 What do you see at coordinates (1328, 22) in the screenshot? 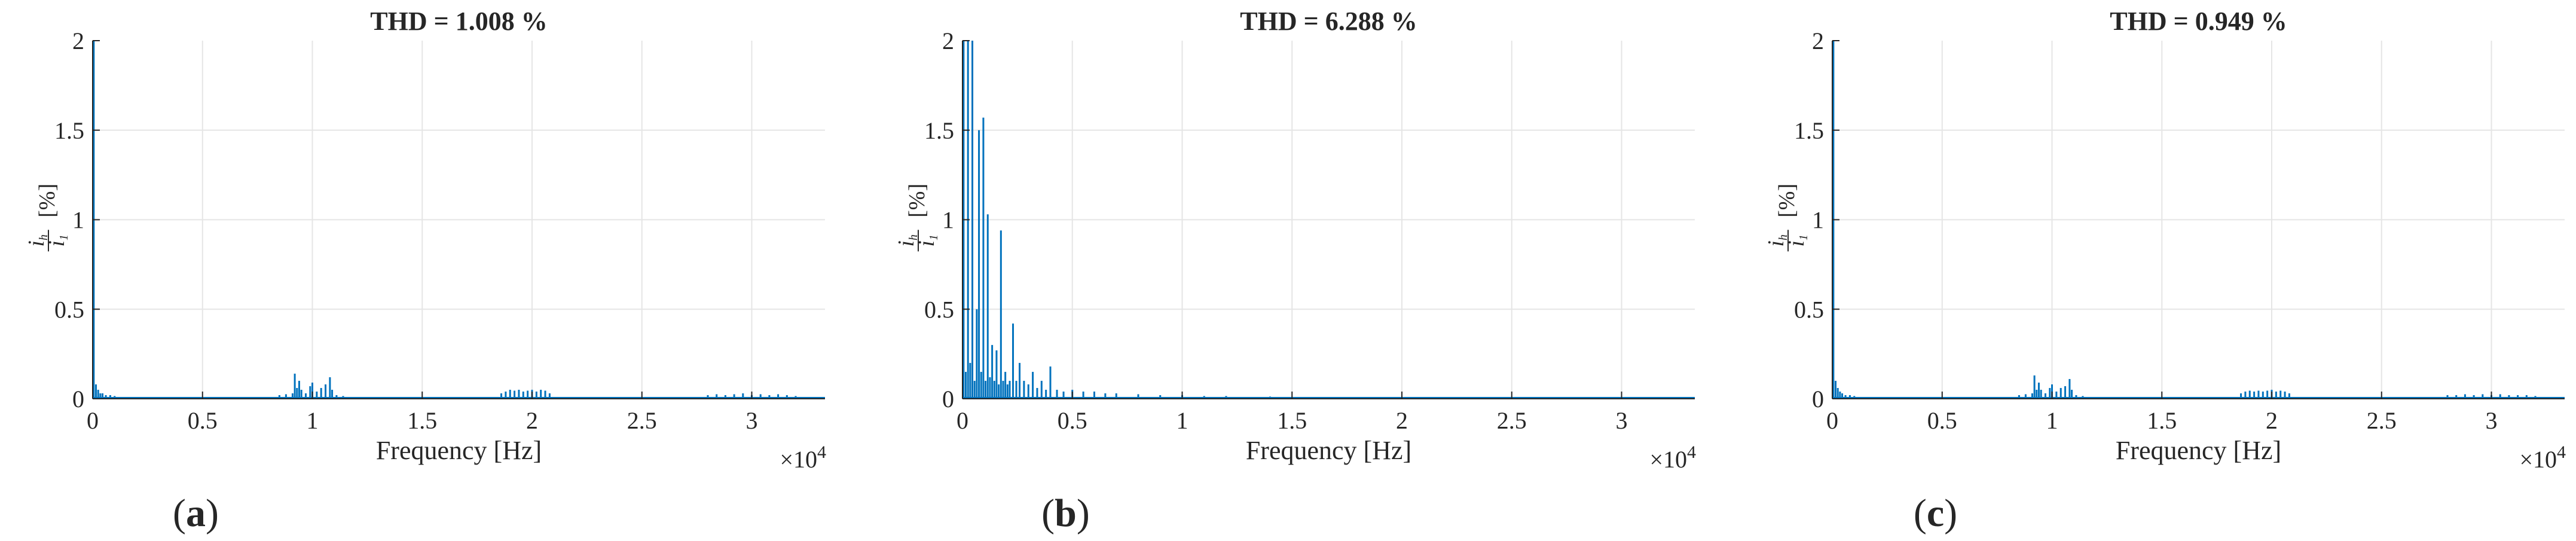
I see `chart-title: THD = 6.288 %` at bounding box center [1328, 22].